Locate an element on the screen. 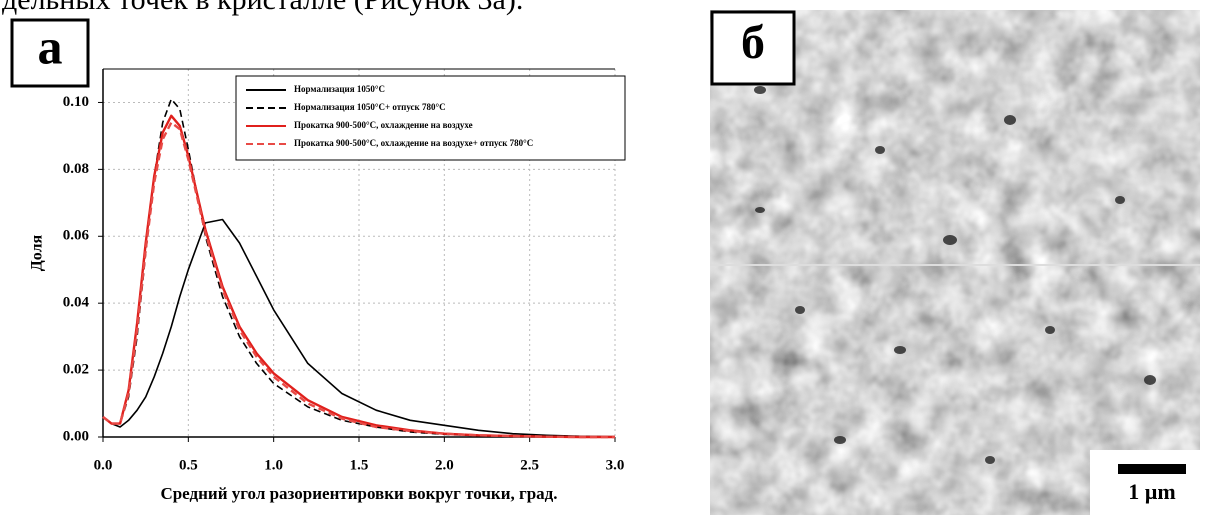 The height and width of the screenshot is (515, 1208). y-tick-label: 0.02 is located at coordinates (76, 370).